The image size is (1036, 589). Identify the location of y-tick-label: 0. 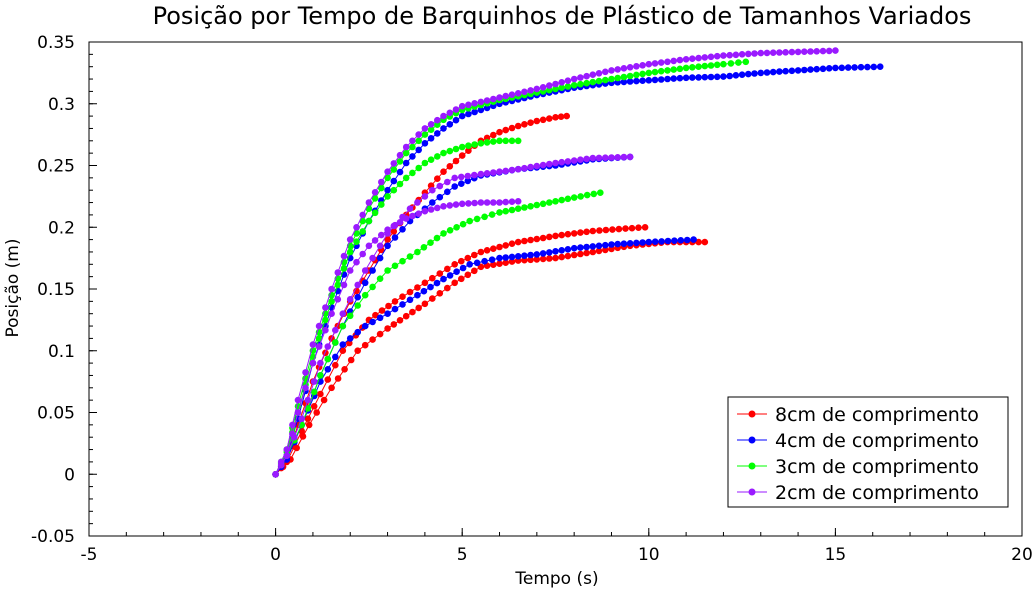
(69, 475).